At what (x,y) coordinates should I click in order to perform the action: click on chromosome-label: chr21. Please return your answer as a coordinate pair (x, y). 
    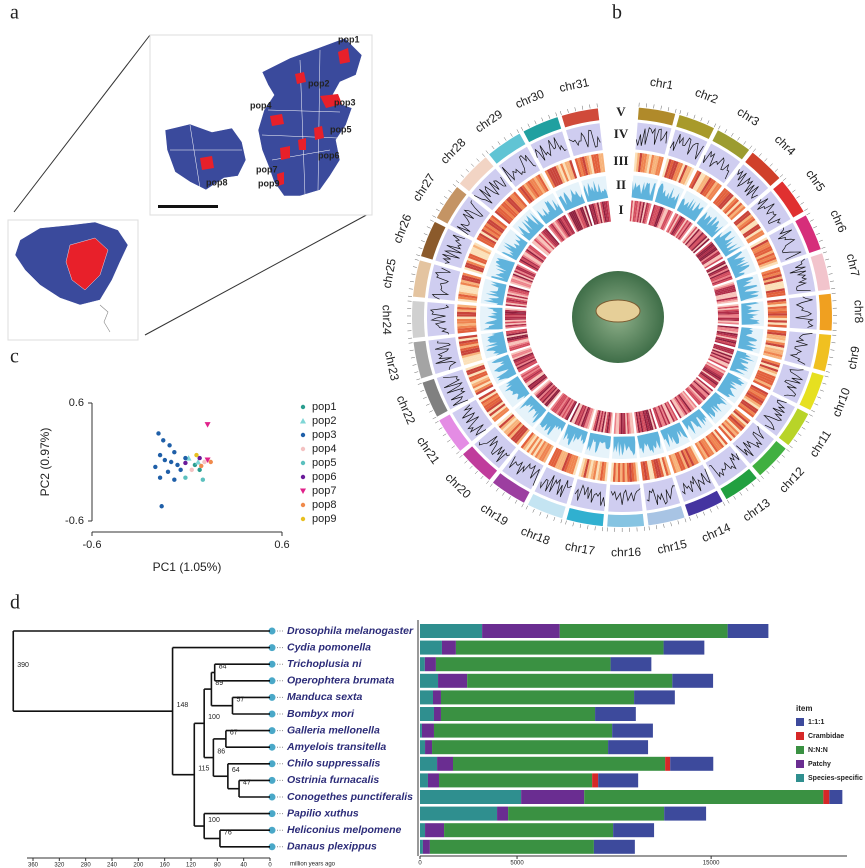
    Looking at the image, I should click on (428, 450).